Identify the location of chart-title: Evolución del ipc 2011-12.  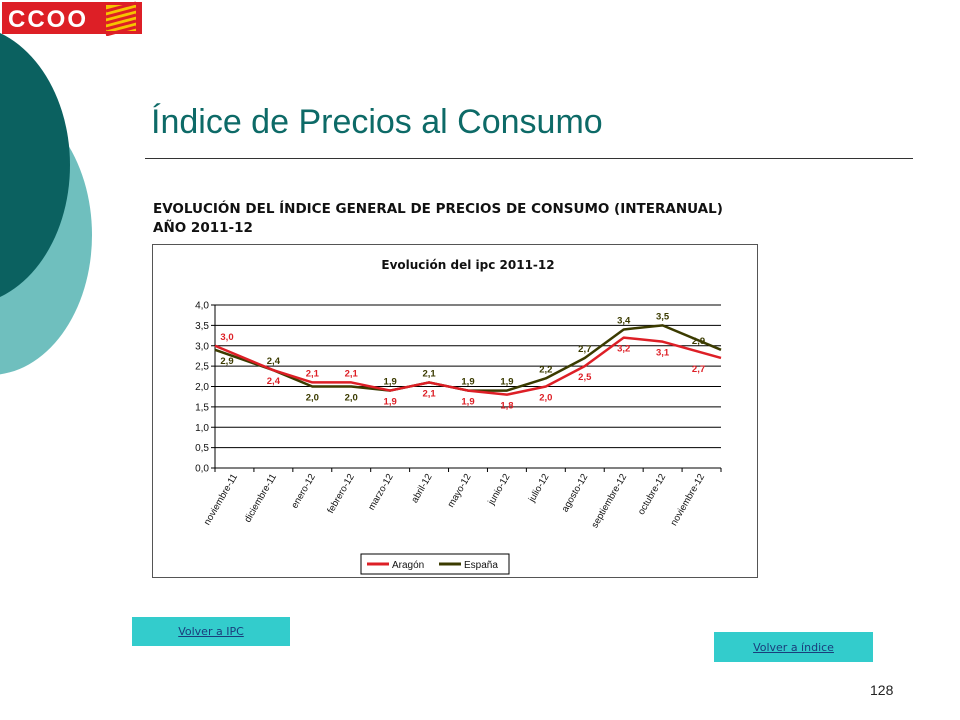
(467, 265).